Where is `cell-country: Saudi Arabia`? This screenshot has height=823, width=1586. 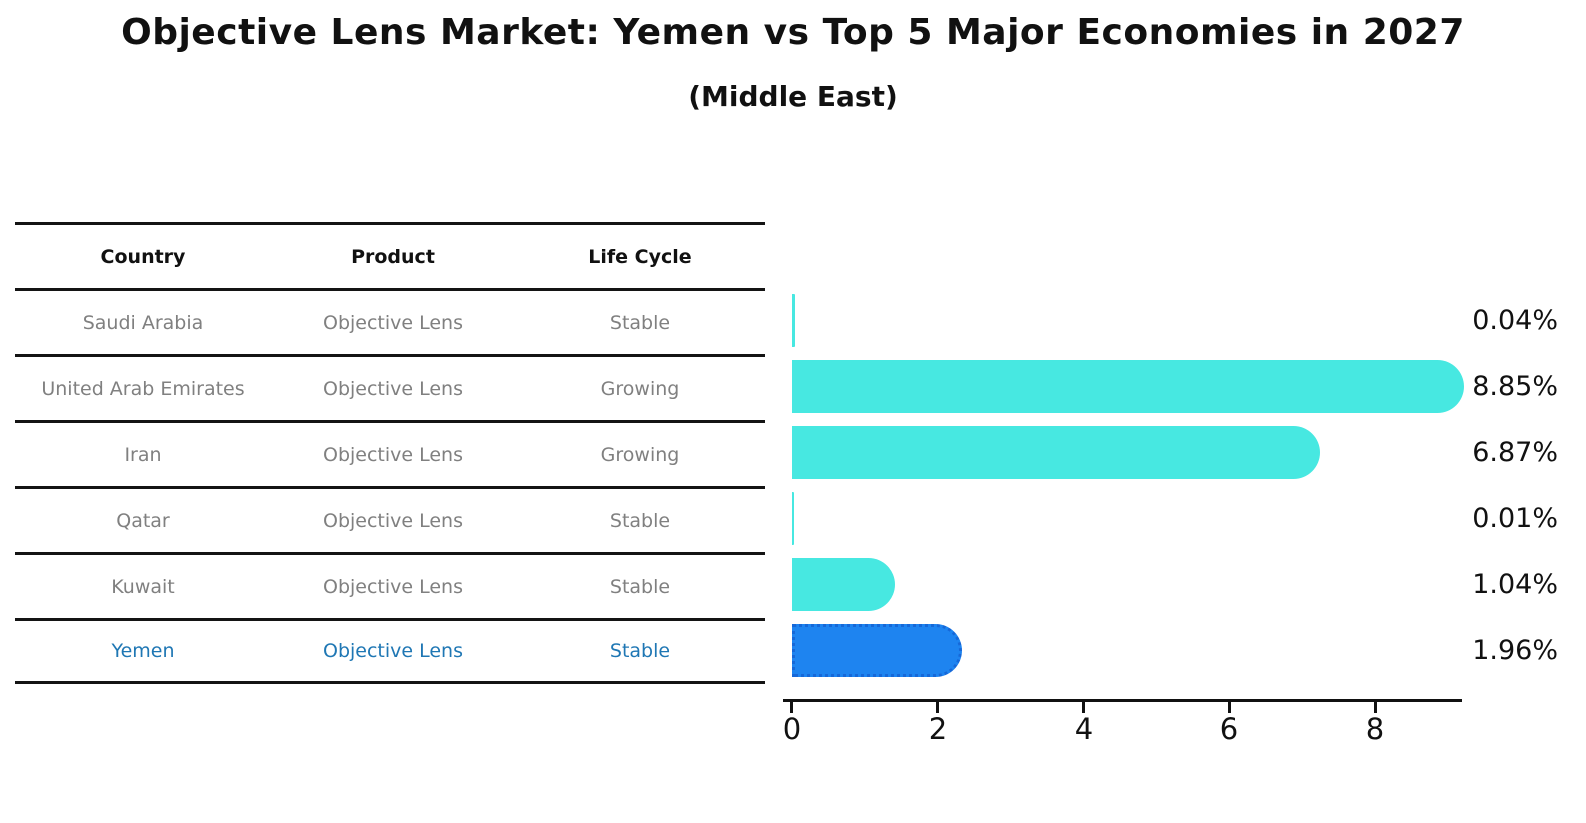 cell-country: Saudi Arabia is located at coordinates (143, 322).